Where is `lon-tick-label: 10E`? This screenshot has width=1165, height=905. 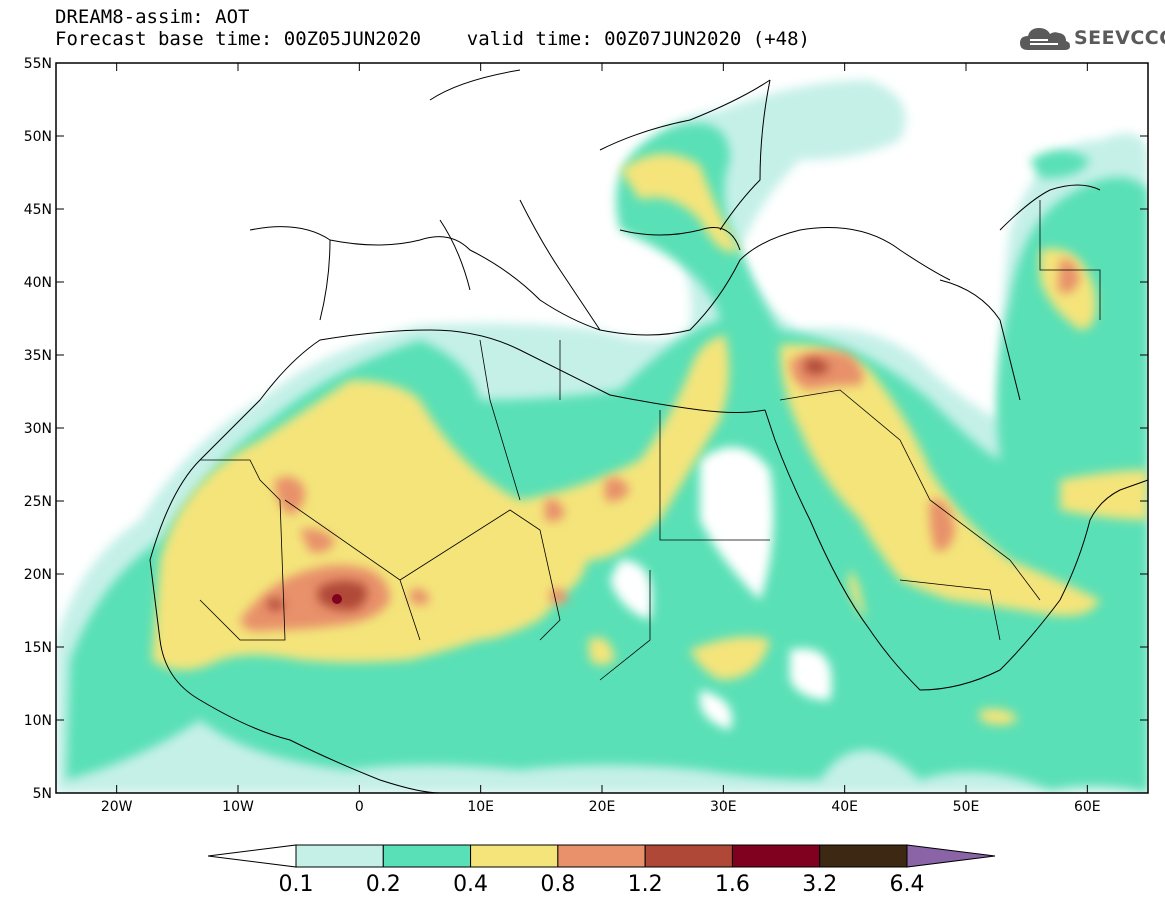
lon-tick-label: 10E is located at coordinates (480, 807).